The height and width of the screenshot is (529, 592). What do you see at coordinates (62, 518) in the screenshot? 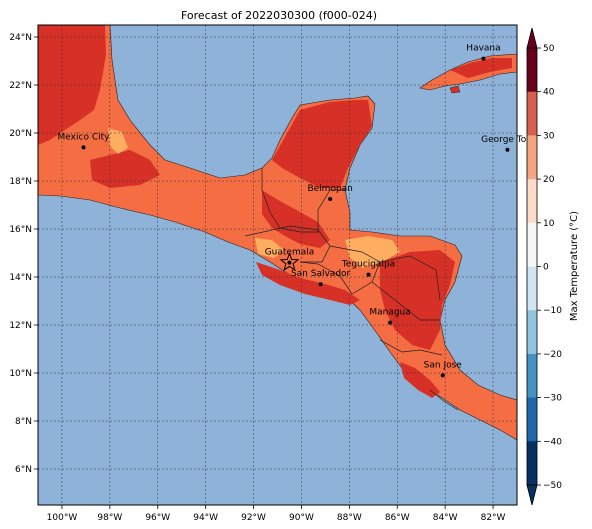
I see `lon-tick-label: 100°W` at bounding box center [62, 518].